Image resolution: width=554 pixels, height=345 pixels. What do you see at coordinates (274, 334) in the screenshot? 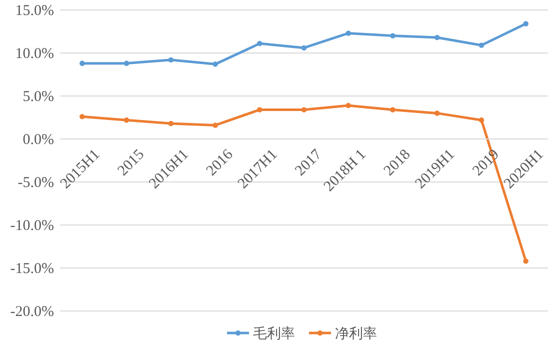
I see `legend-label: 毛利率` at bounding box center [274, 334].